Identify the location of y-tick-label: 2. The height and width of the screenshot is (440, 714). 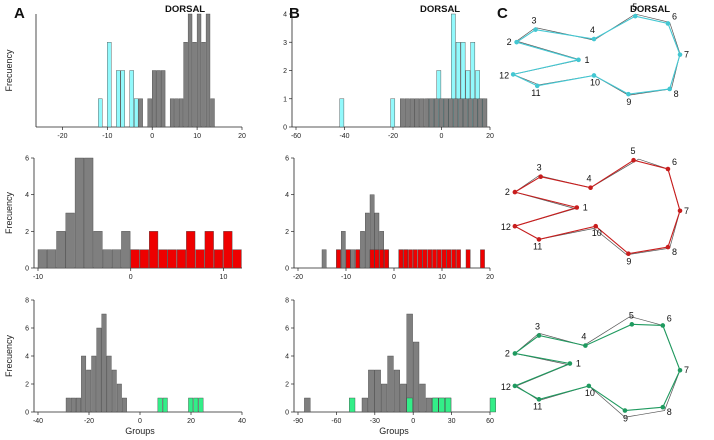
(285, 71).